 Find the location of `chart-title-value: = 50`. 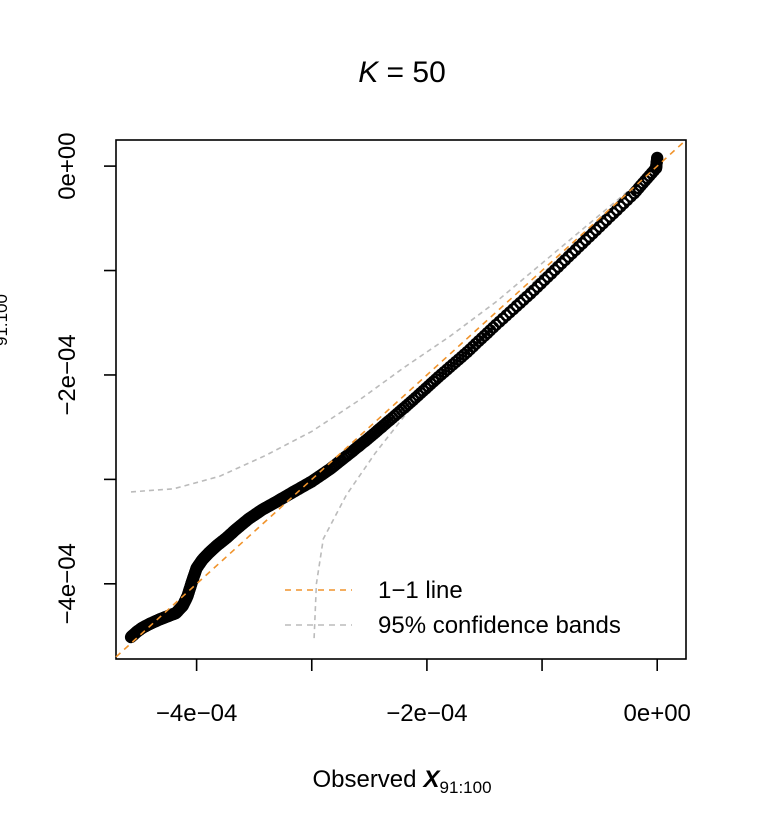

chart-title-value: = 50 is located at coordinates (412, 72).